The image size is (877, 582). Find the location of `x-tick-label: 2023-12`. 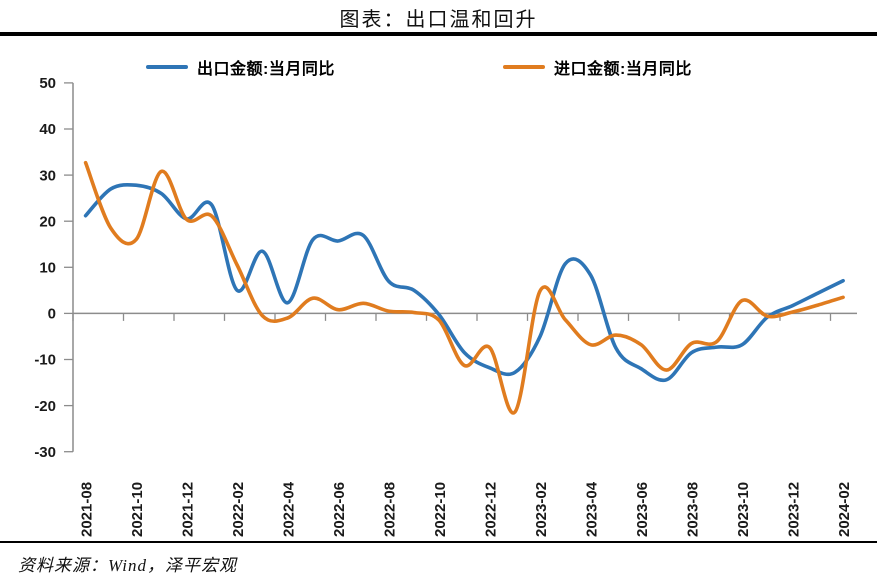

x-tick-label: 2023-12 is located at coordinates (794, 509).